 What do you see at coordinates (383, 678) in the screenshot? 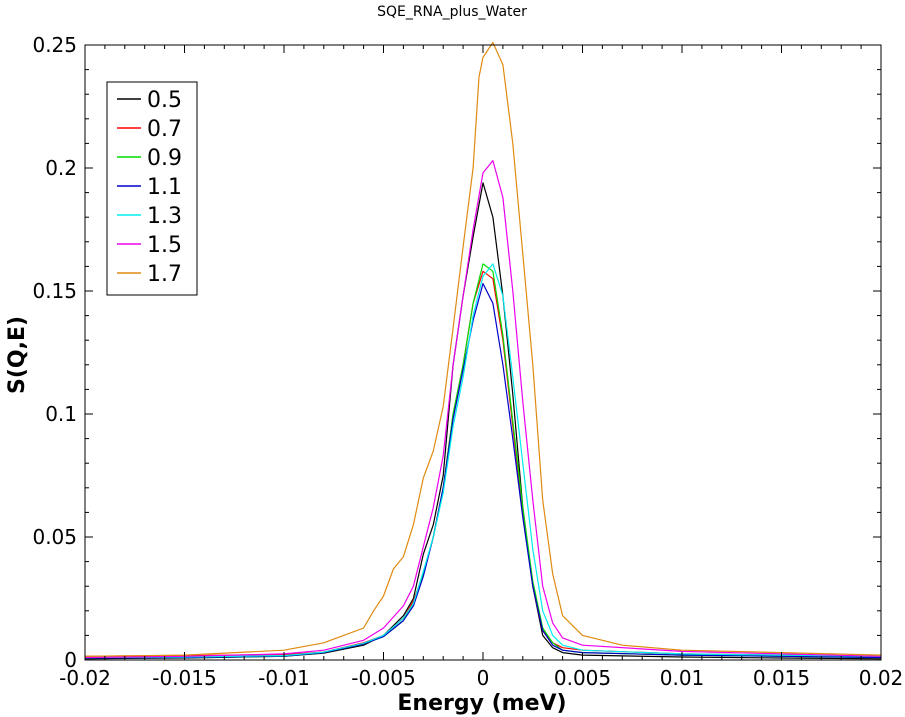
I see `x-tick-label: -0.005` at bounding box center [383, 678].